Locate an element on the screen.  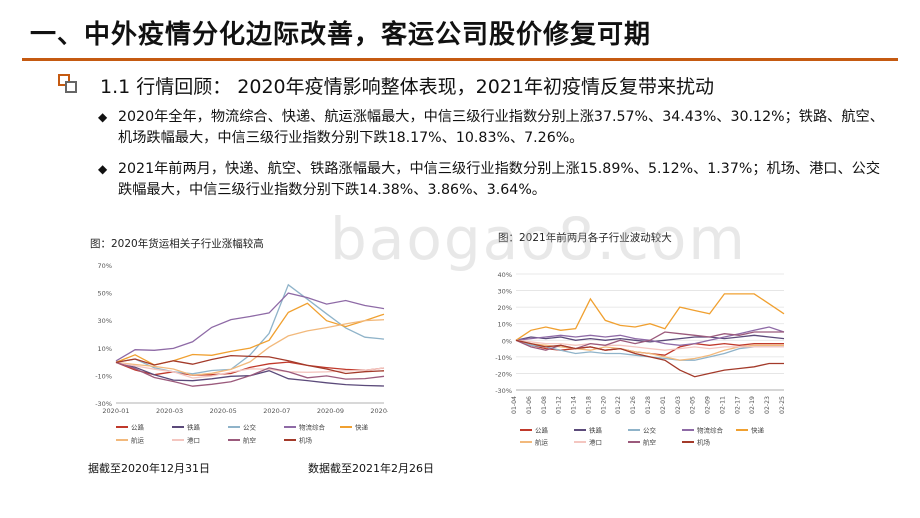
x-tick-label: 01-08 is located at coordinates (544, 405).